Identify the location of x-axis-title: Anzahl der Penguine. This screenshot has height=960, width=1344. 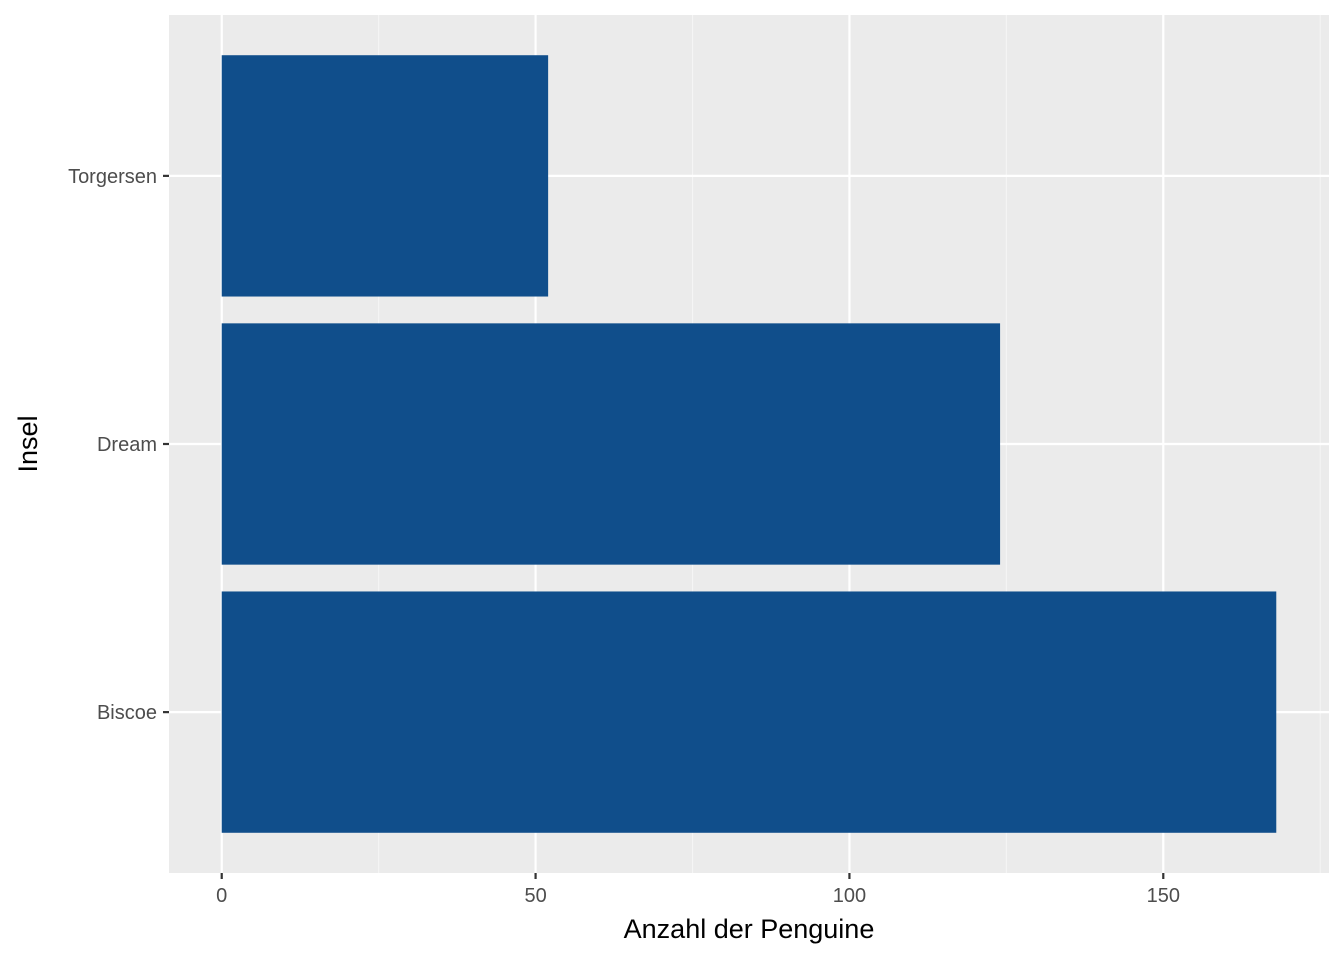
(749, 929).